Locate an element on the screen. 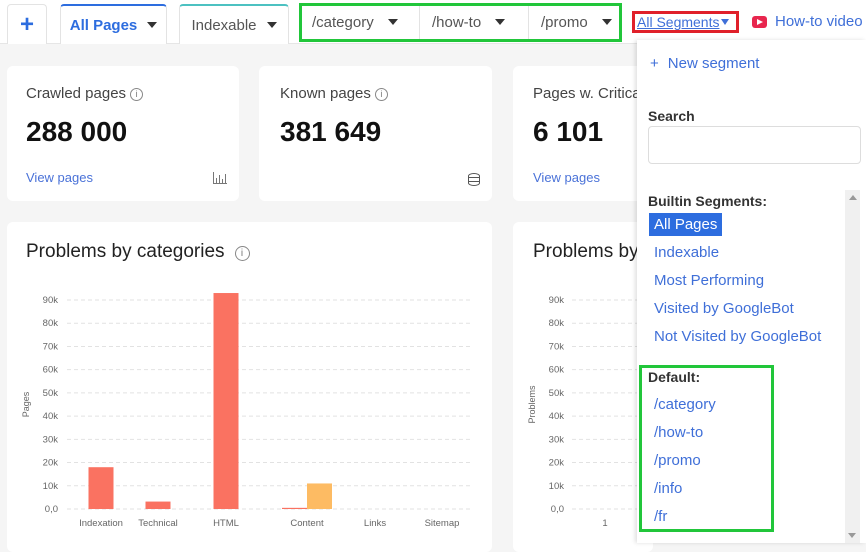  add-segment-tab: + is located at coordinates (27, 24).